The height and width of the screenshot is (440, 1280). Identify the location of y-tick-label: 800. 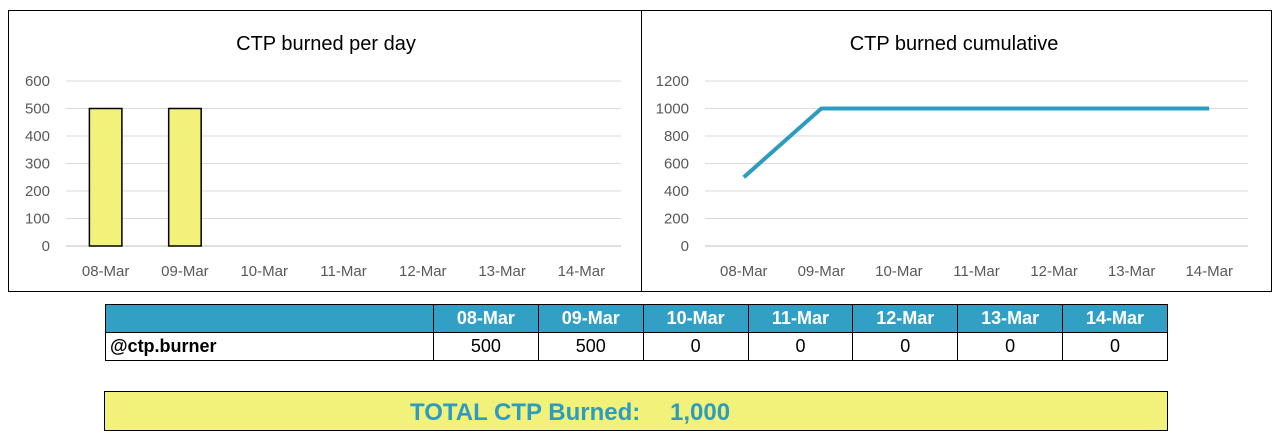
(676, 136).